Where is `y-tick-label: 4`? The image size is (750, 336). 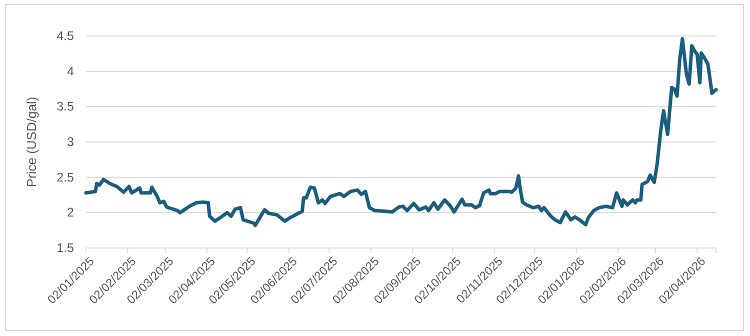
y-tick-label: 4 is located at coordinates (70, 71).